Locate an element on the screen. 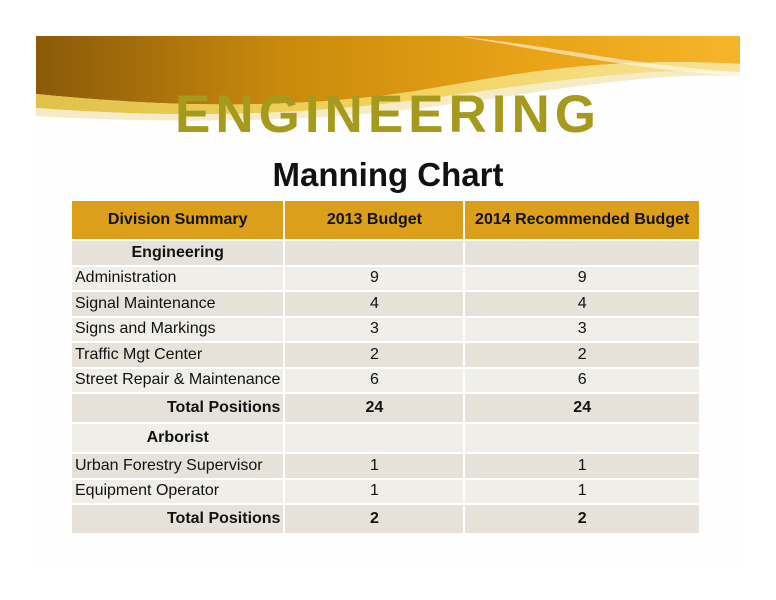 The height and width of the screenshot is (600, 776). total-2013: 2 is located at coordinates (375, 519).